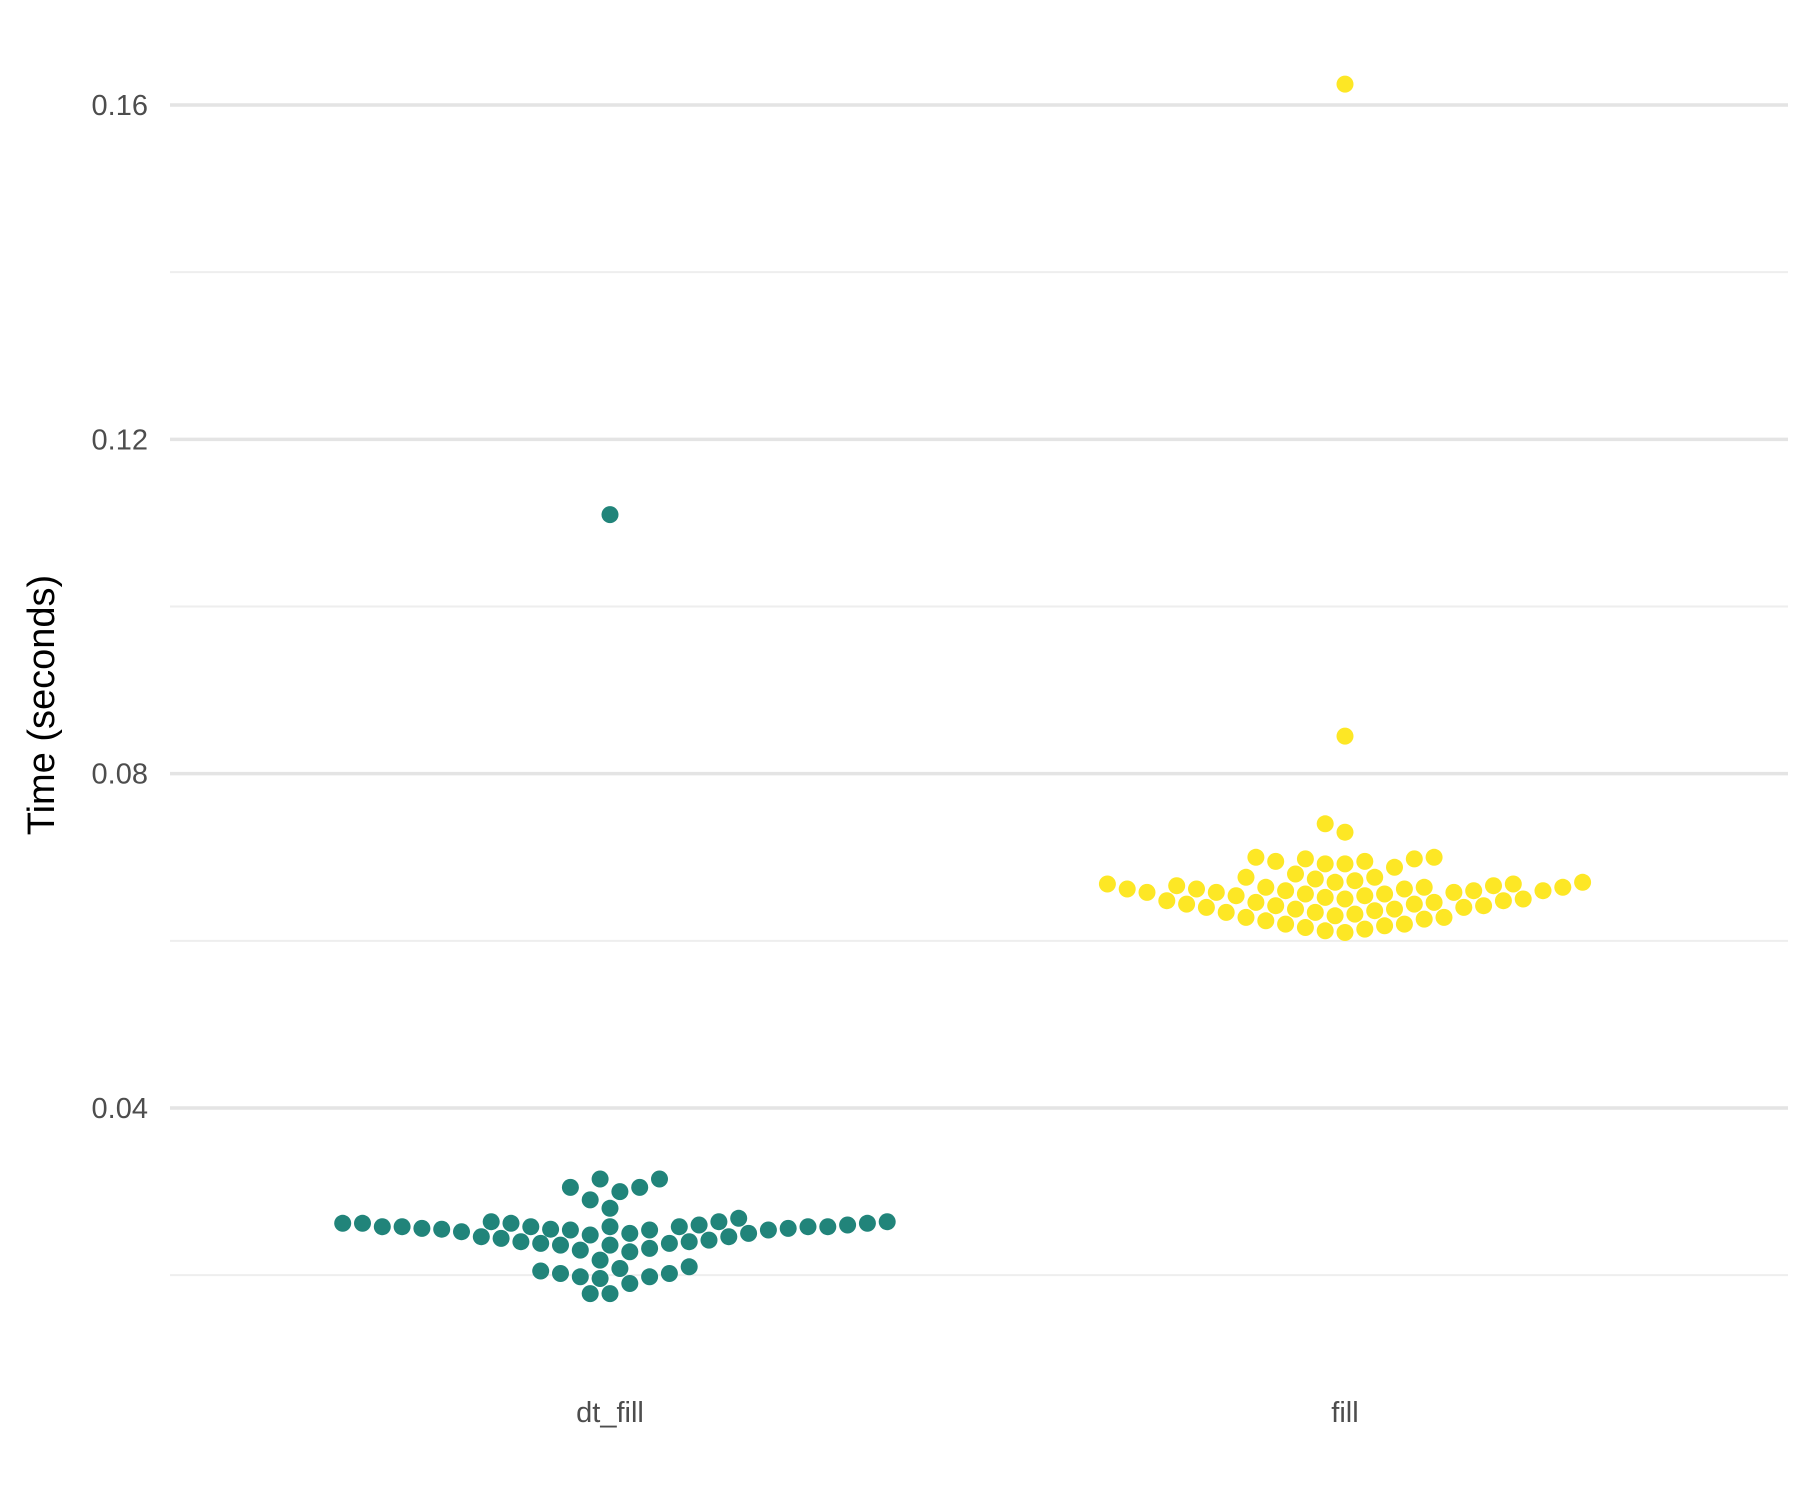  I want to click on y-tick-label: 0.04, so click(120, 1109).